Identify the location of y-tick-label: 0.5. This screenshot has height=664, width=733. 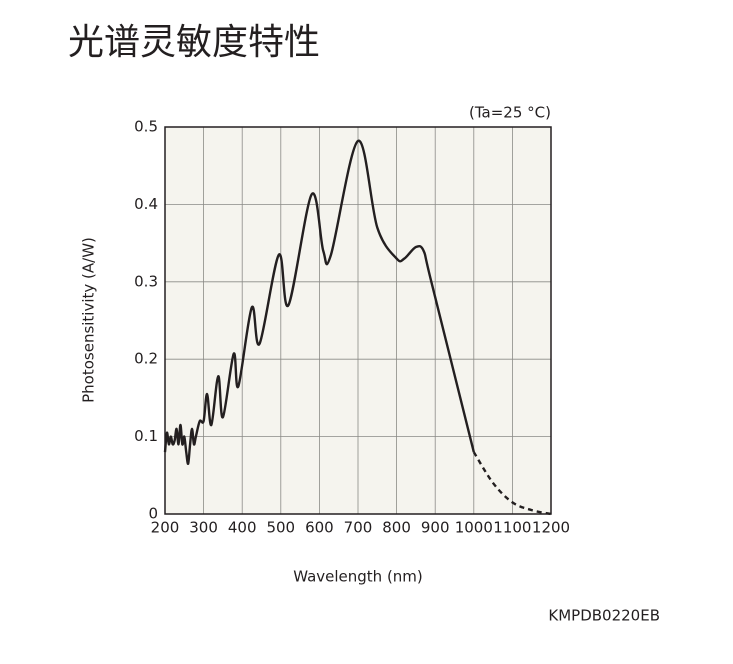
(146, 127).